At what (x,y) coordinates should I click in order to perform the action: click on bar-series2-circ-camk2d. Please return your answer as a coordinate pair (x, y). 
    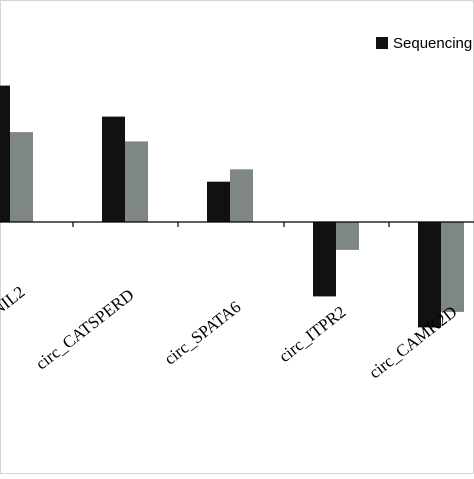
    Looking at the image, I should click on (452, 267).